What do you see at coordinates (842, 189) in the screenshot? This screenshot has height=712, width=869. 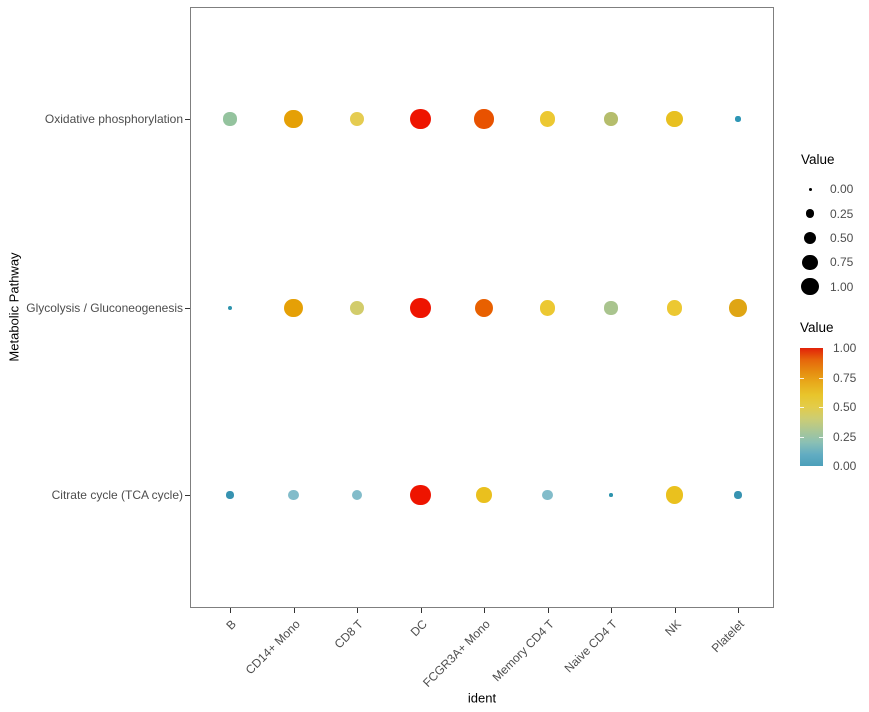 I see `size-legend-label: 0.00` at bounding box center [842, 189].